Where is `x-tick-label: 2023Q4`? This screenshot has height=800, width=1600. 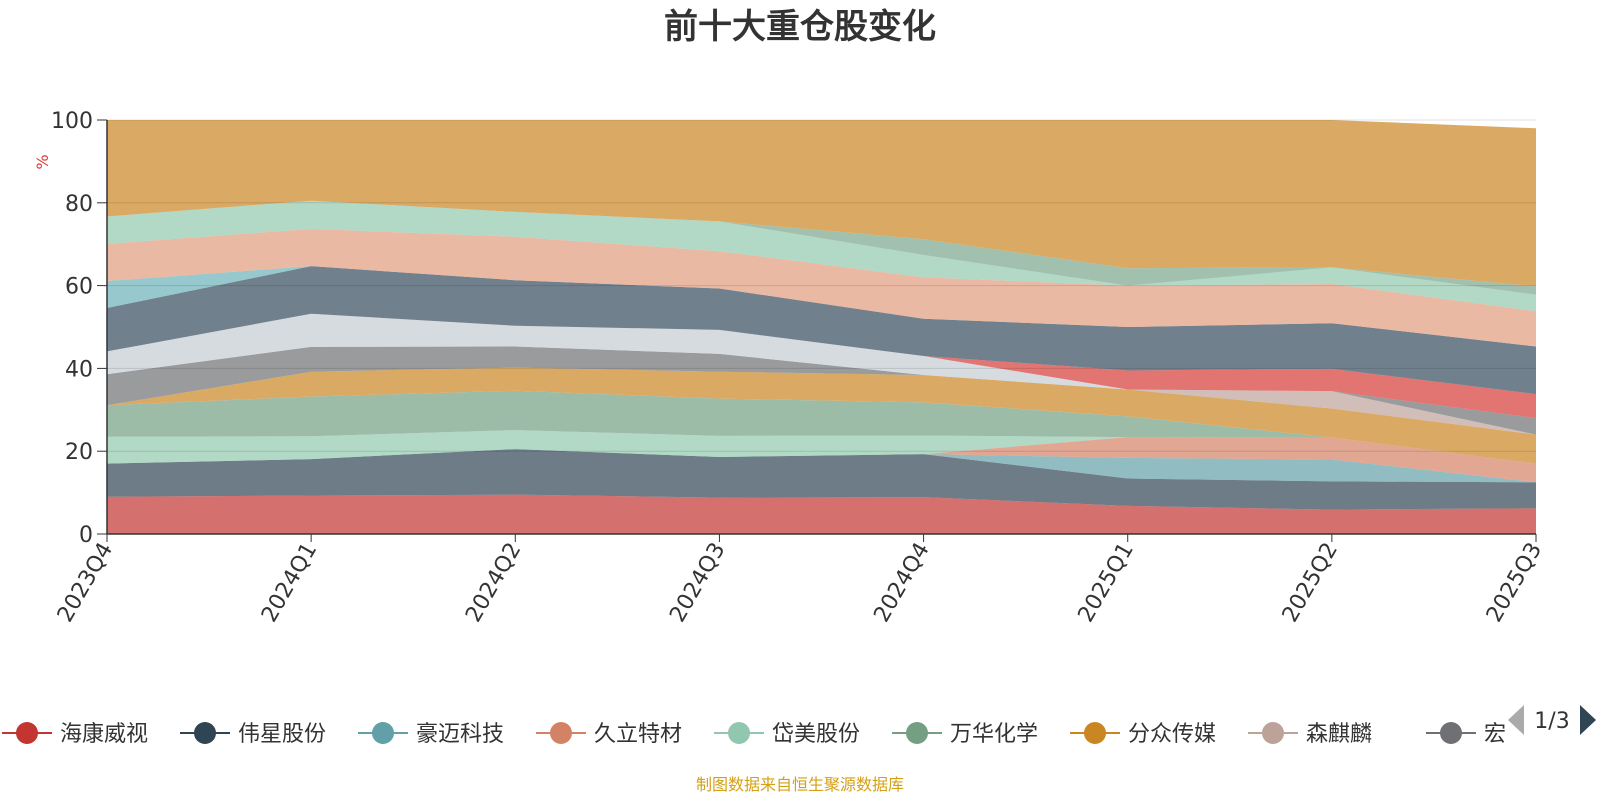
x-tick-label: 2023Q4 is located at coordinates (85, 583).